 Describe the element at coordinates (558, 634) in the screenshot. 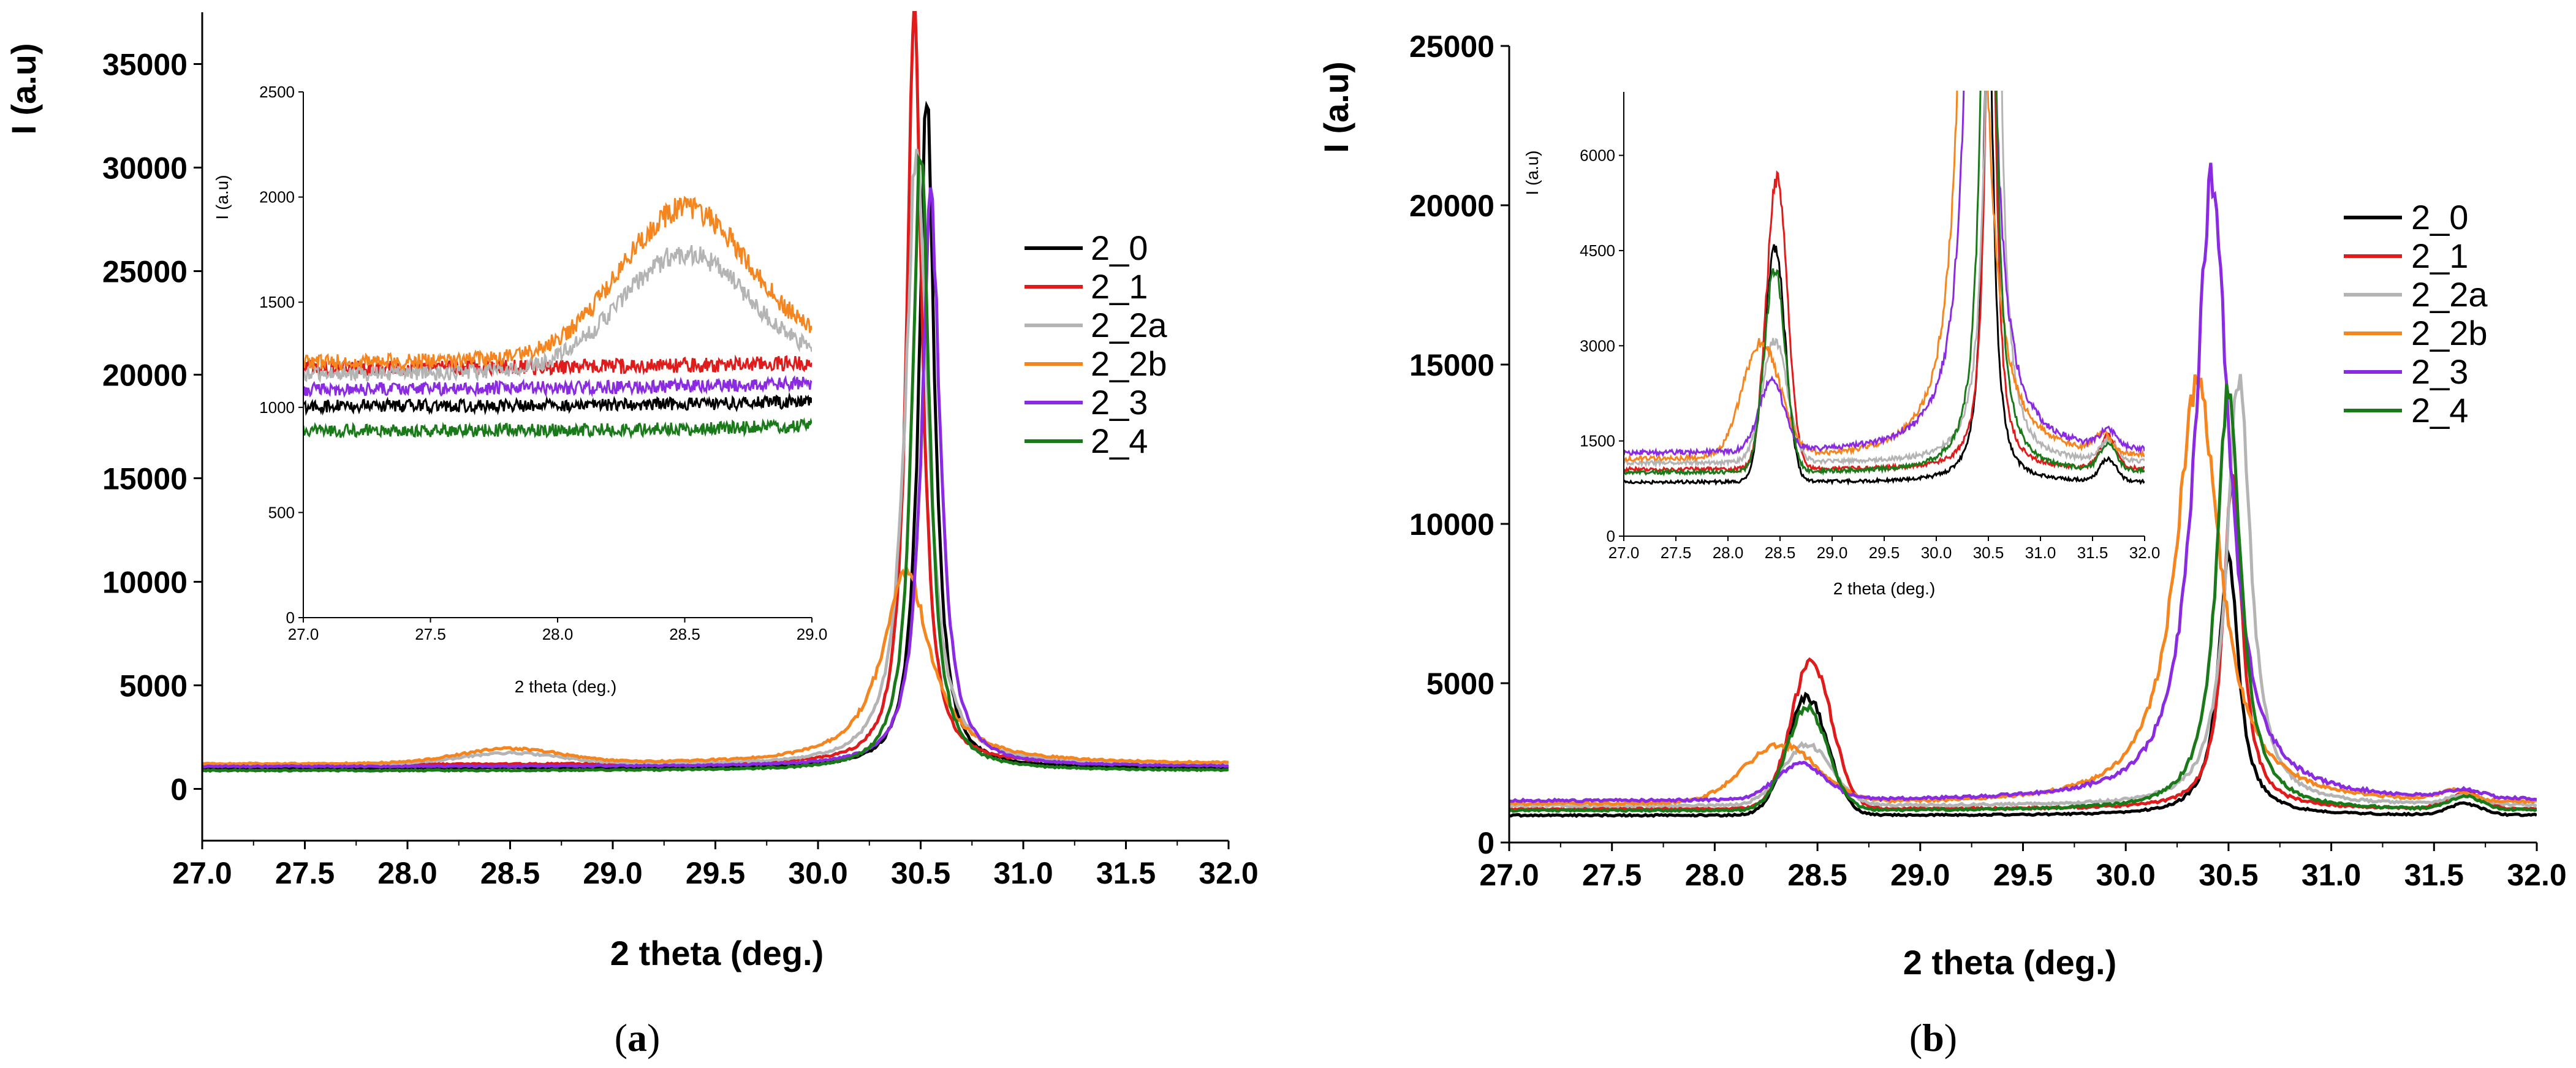

I see `inset-a-xtick-label: 28.0` at that location.